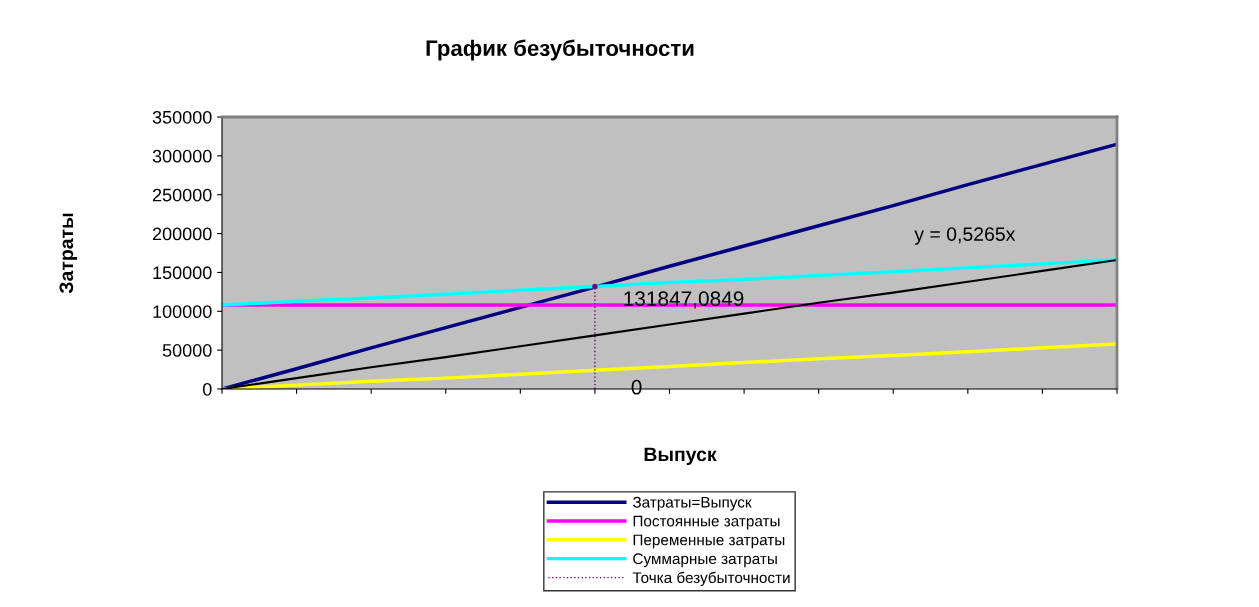 The width and height of the screenshot is (1259, 607). Describe the element at coordinates (207, 389) in the screenshot. I see `y-tick-label: 0` at that location.